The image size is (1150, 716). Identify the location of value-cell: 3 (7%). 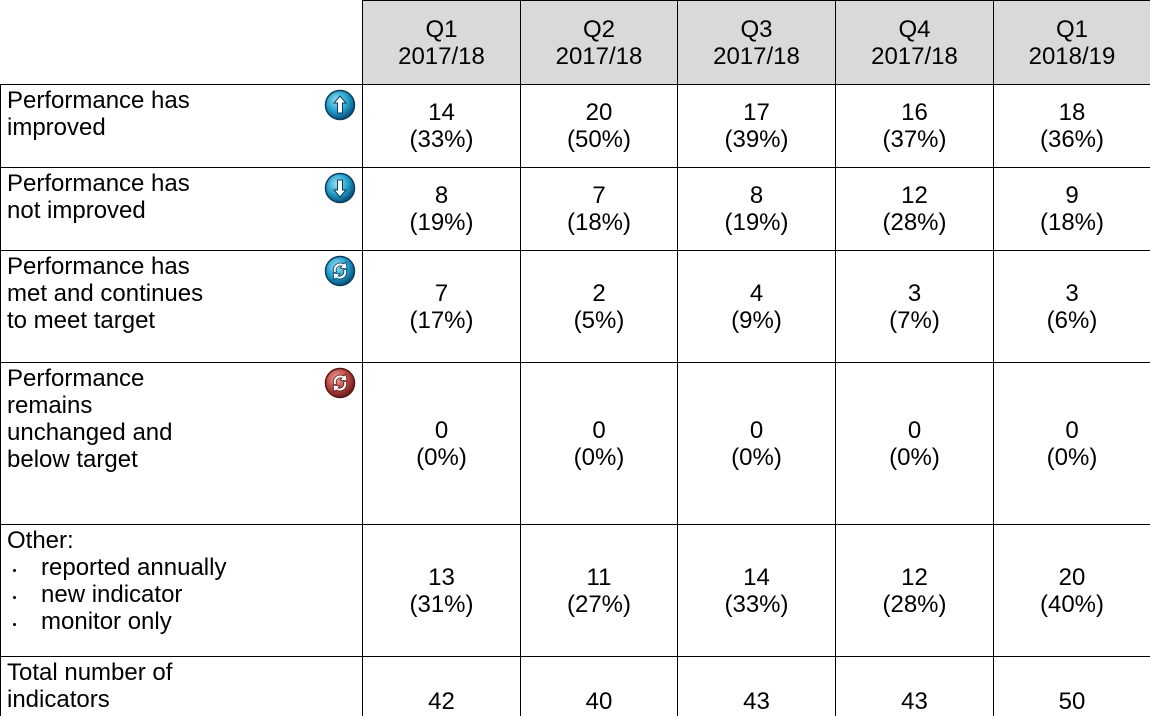
(914, 306).